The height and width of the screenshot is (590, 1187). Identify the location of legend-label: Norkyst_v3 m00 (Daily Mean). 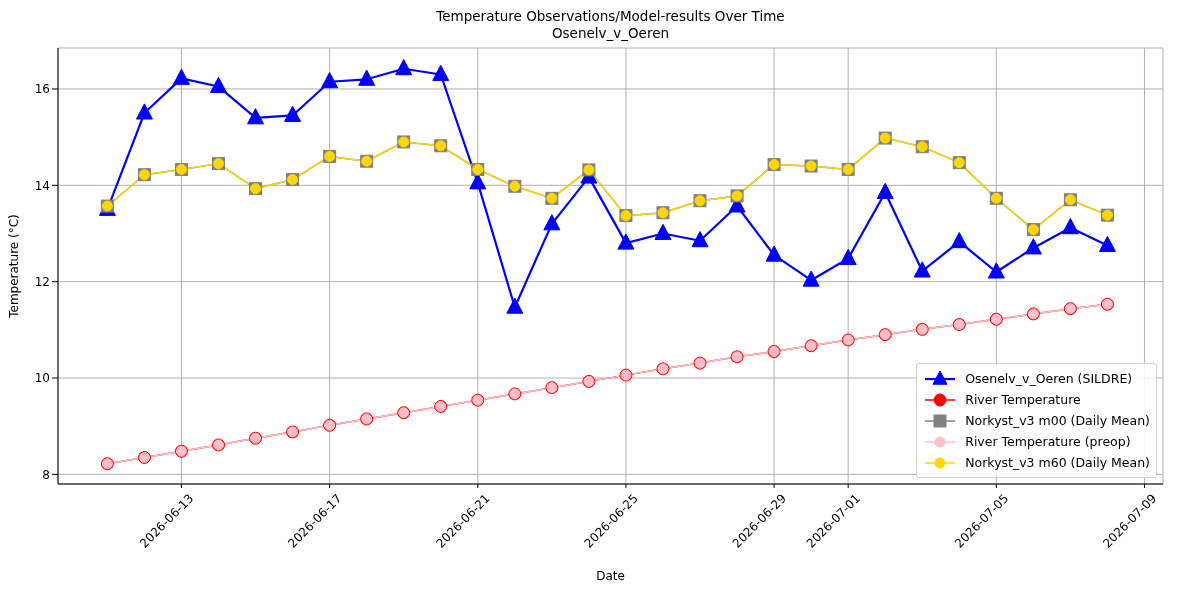
(1057, 420).